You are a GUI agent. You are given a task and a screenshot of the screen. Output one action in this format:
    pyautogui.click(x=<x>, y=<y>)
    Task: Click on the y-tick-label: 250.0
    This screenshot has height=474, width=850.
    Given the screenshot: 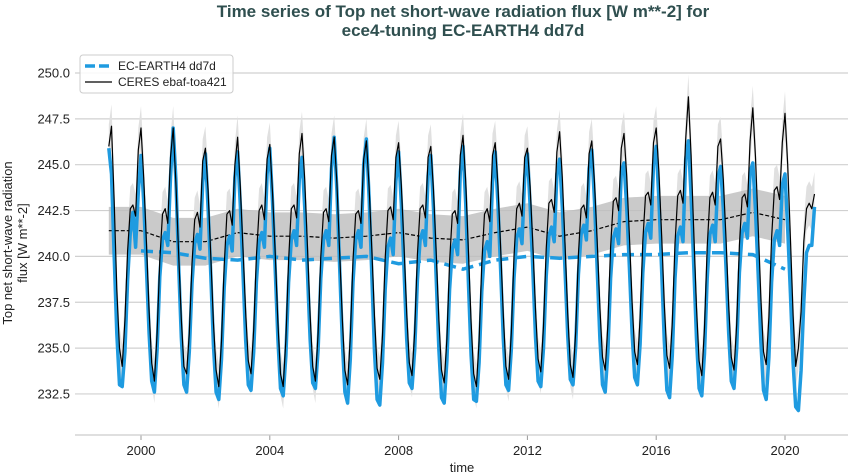 What is the action you would take?
    pyautogui.click(x=53, y=73)
    